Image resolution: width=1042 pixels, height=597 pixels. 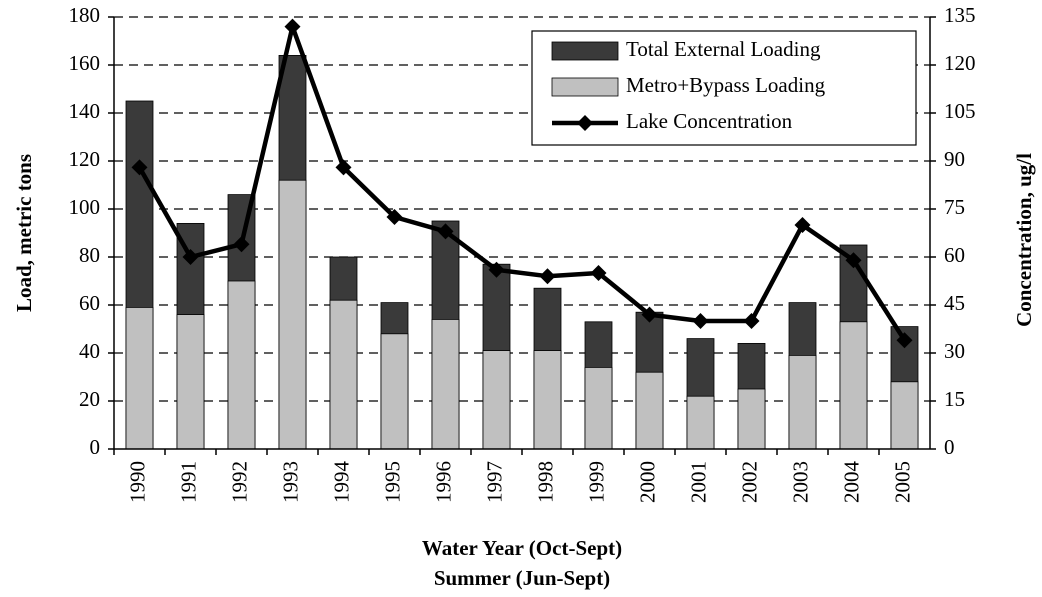 I want to click on y2-tick-label: 120, so click(x=960, y=63).